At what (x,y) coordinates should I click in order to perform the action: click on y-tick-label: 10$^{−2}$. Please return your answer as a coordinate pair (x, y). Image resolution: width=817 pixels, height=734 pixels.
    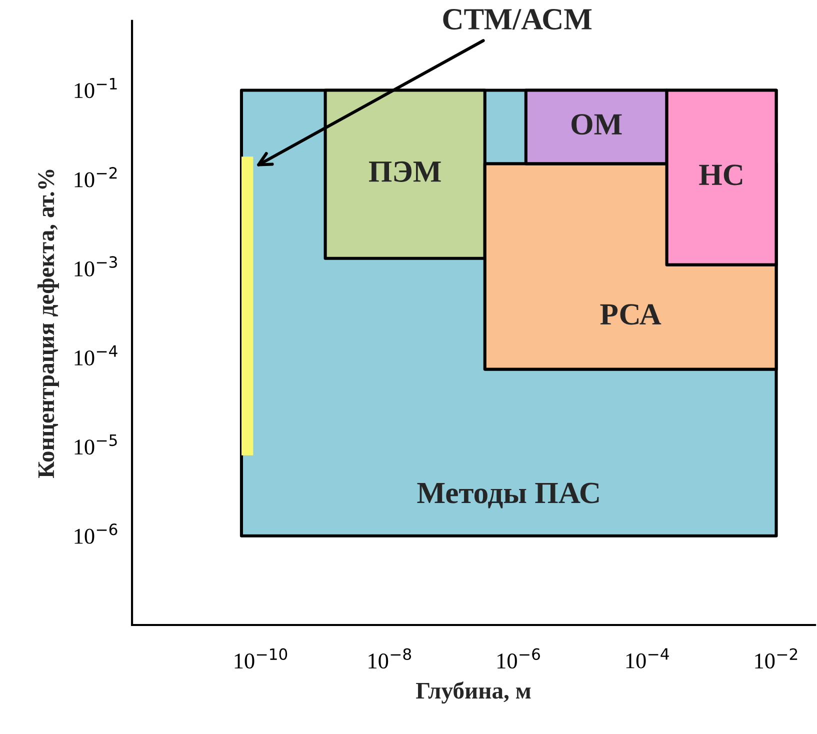
    Looking at the image, I should click on (95, 177).